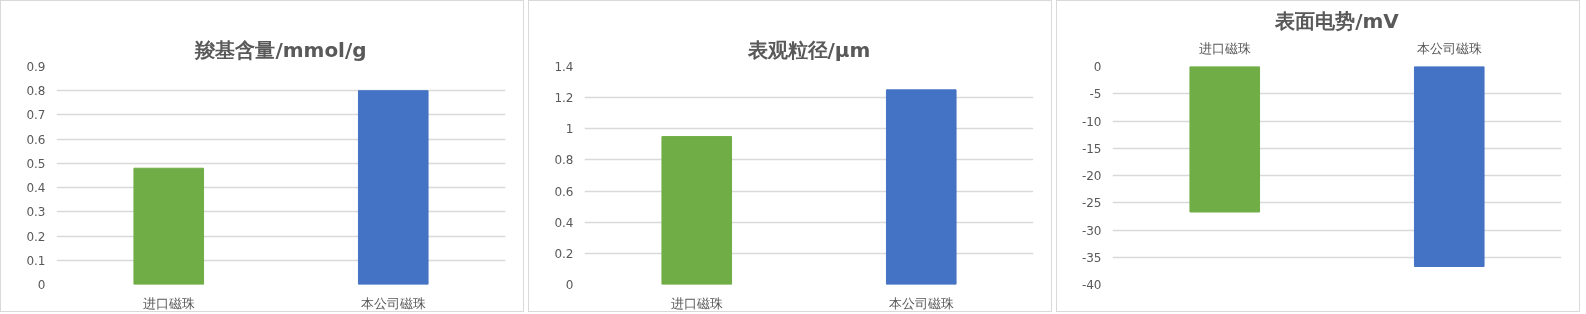  Describe the element at coordinates (808, 49) in the screenshot. I see `chart-title: 表观粒径/μm` at that location.